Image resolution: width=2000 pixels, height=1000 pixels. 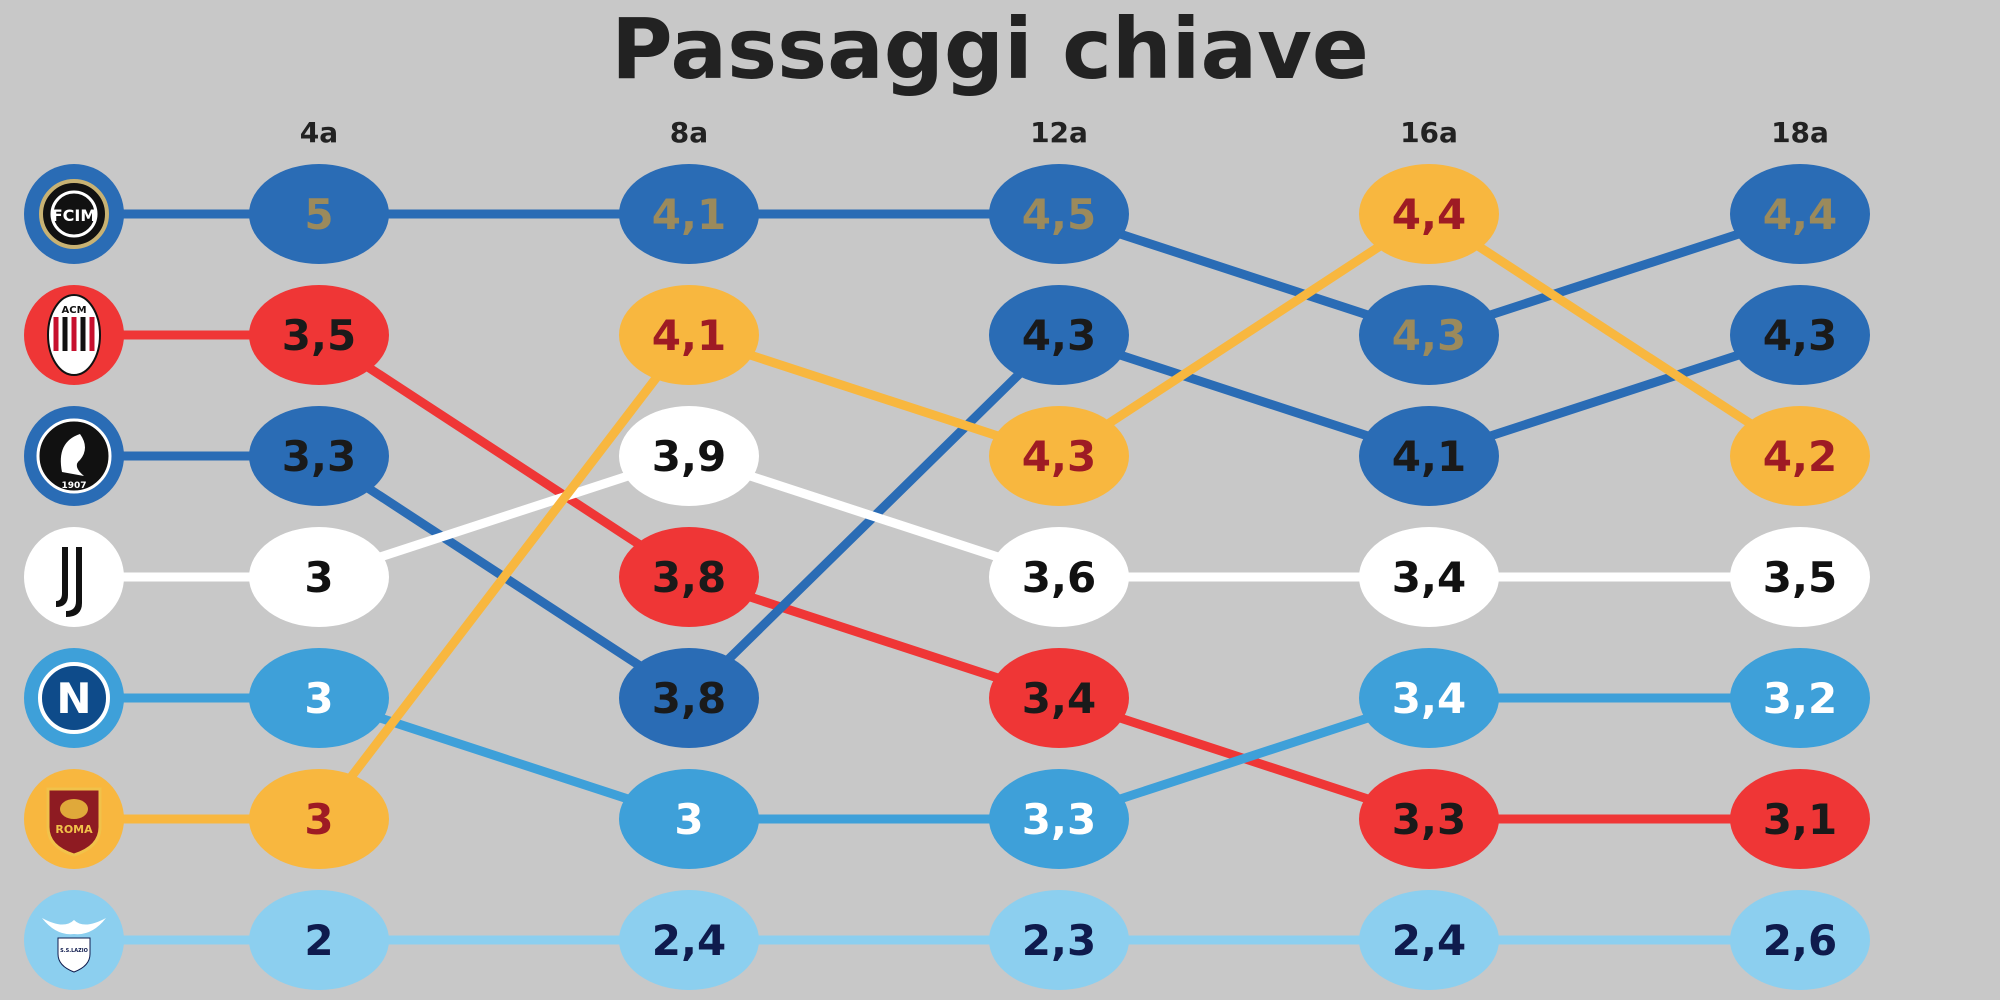 I want to click on value-label-juventus-8a: 3,9, so click(x=689, y=456).